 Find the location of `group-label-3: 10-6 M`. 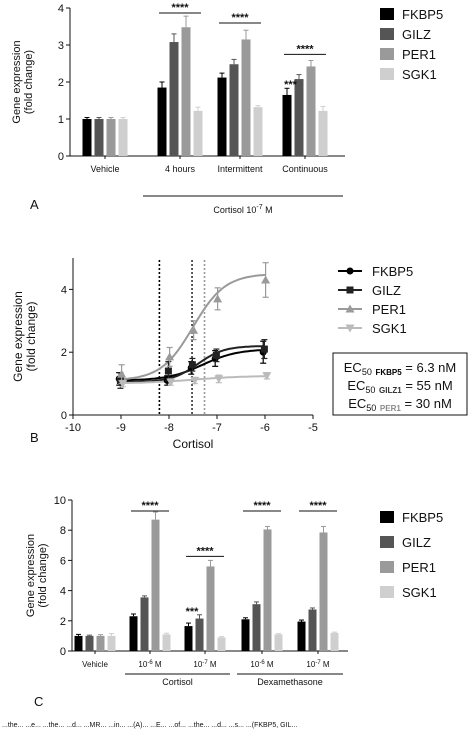

group-label-3: 10-6 M is located at coordinates (261, 664).